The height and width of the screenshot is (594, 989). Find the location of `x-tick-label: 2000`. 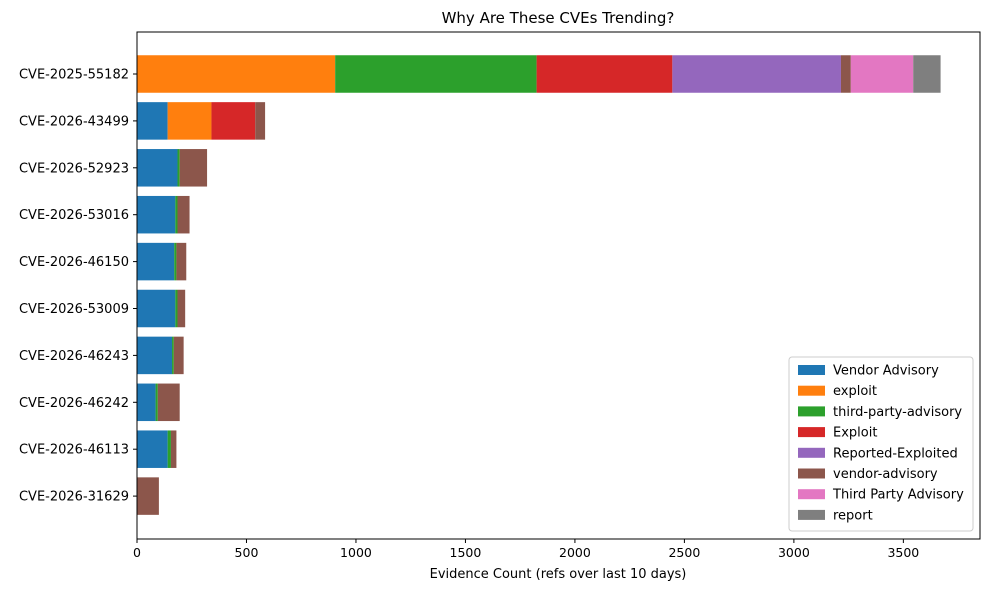

x-tick-label: 2000 is located at coordinates (575, 552).